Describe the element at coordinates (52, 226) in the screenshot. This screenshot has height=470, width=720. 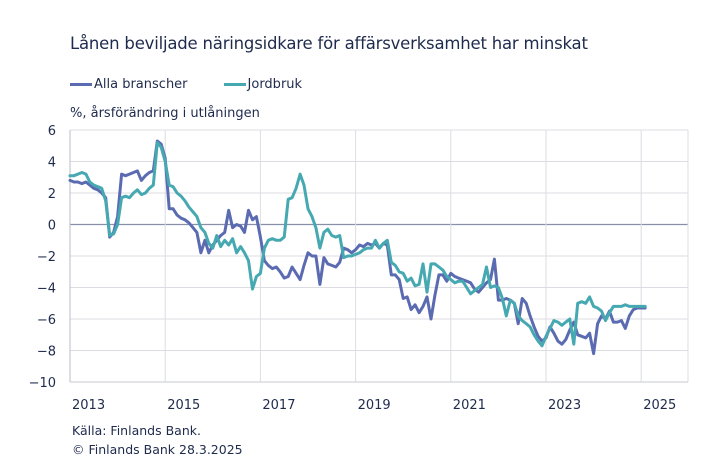
I see `y-tick-label: 0` at that location.